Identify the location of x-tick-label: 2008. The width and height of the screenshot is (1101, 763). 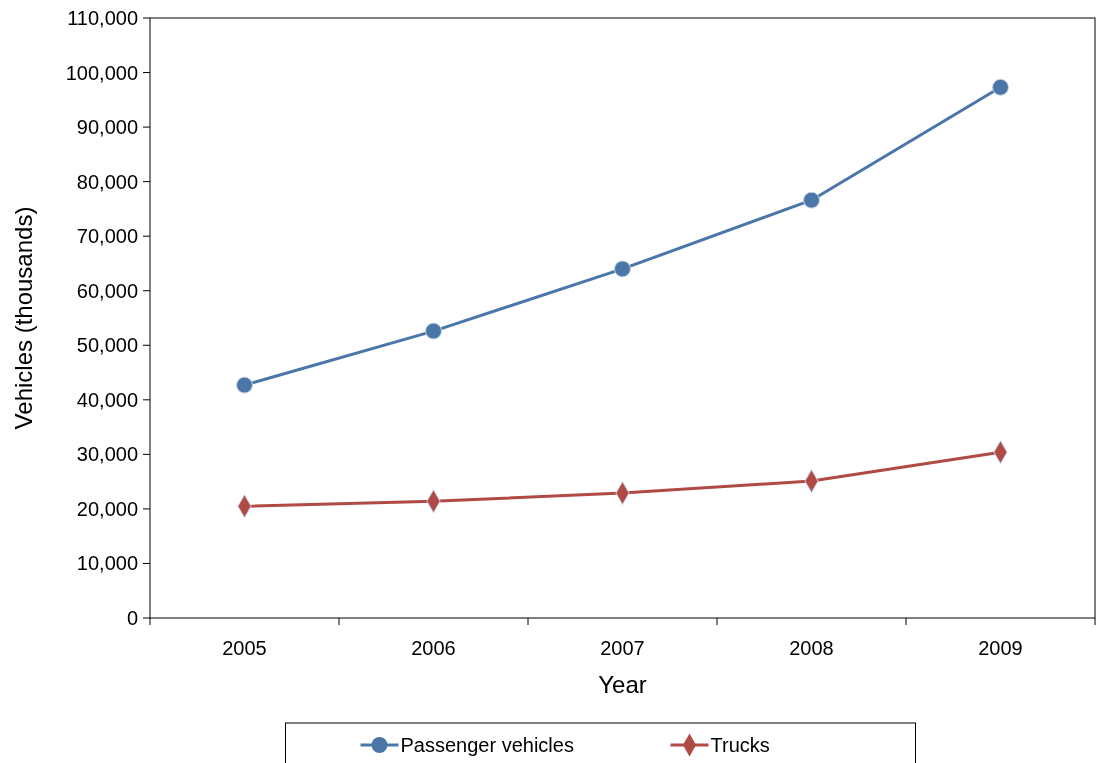
(811, 648).